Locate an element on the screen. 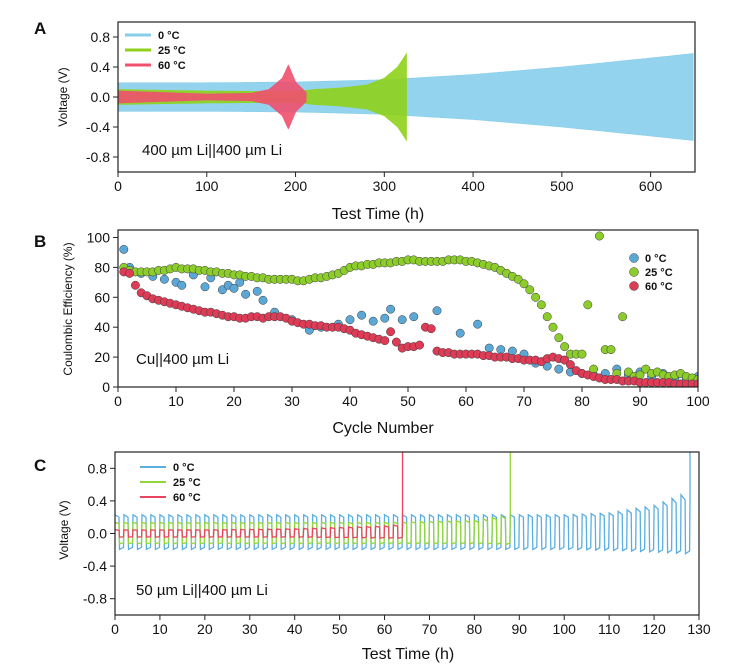  panel-b-y-axis: 0 20 40 60 80 100 is located at coordinates (102, 312).